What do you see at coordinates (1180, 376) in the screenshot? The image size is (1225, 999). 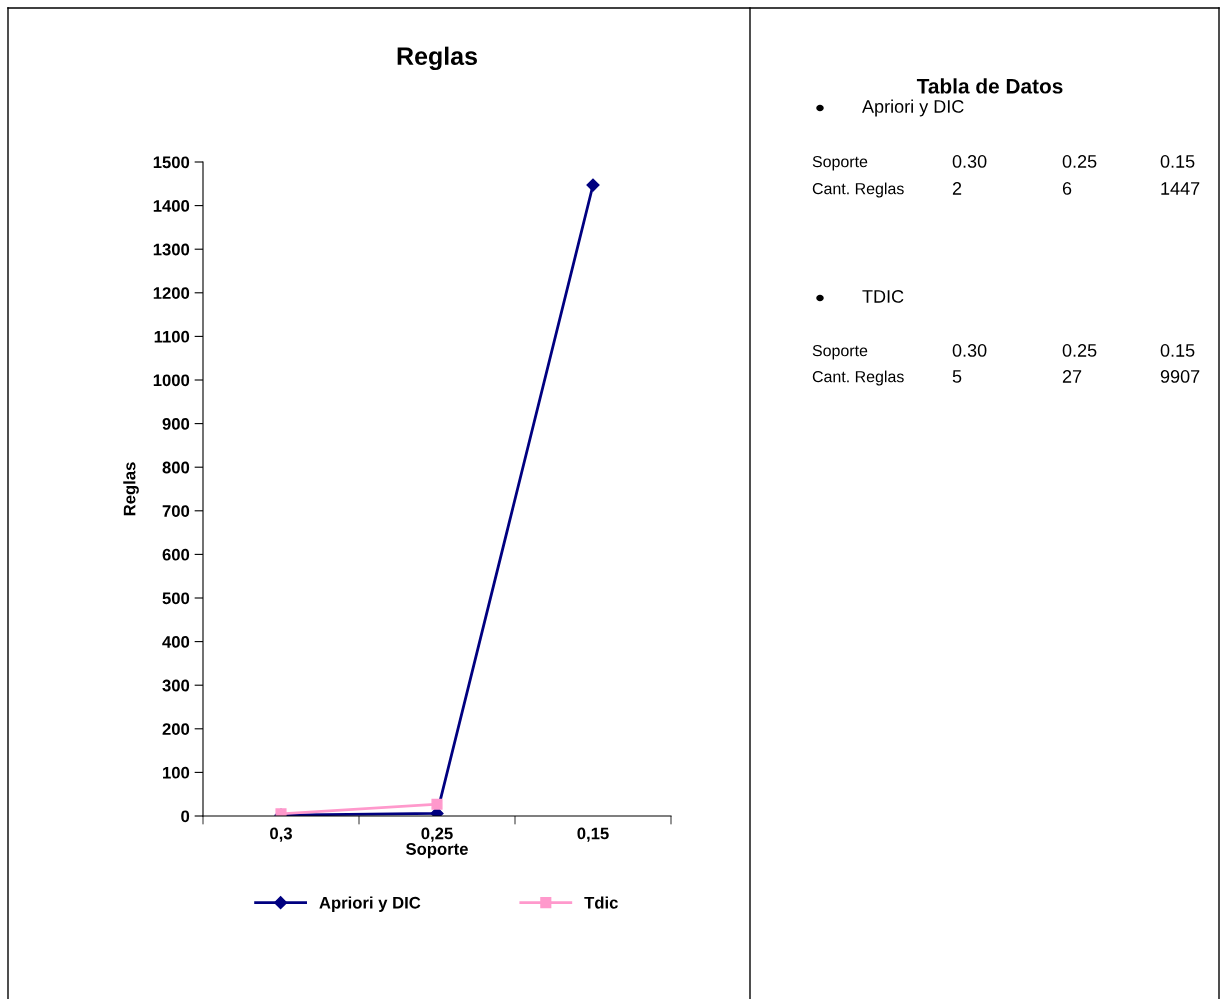 I see `text: 9907` at bounding box center [1180, 376].